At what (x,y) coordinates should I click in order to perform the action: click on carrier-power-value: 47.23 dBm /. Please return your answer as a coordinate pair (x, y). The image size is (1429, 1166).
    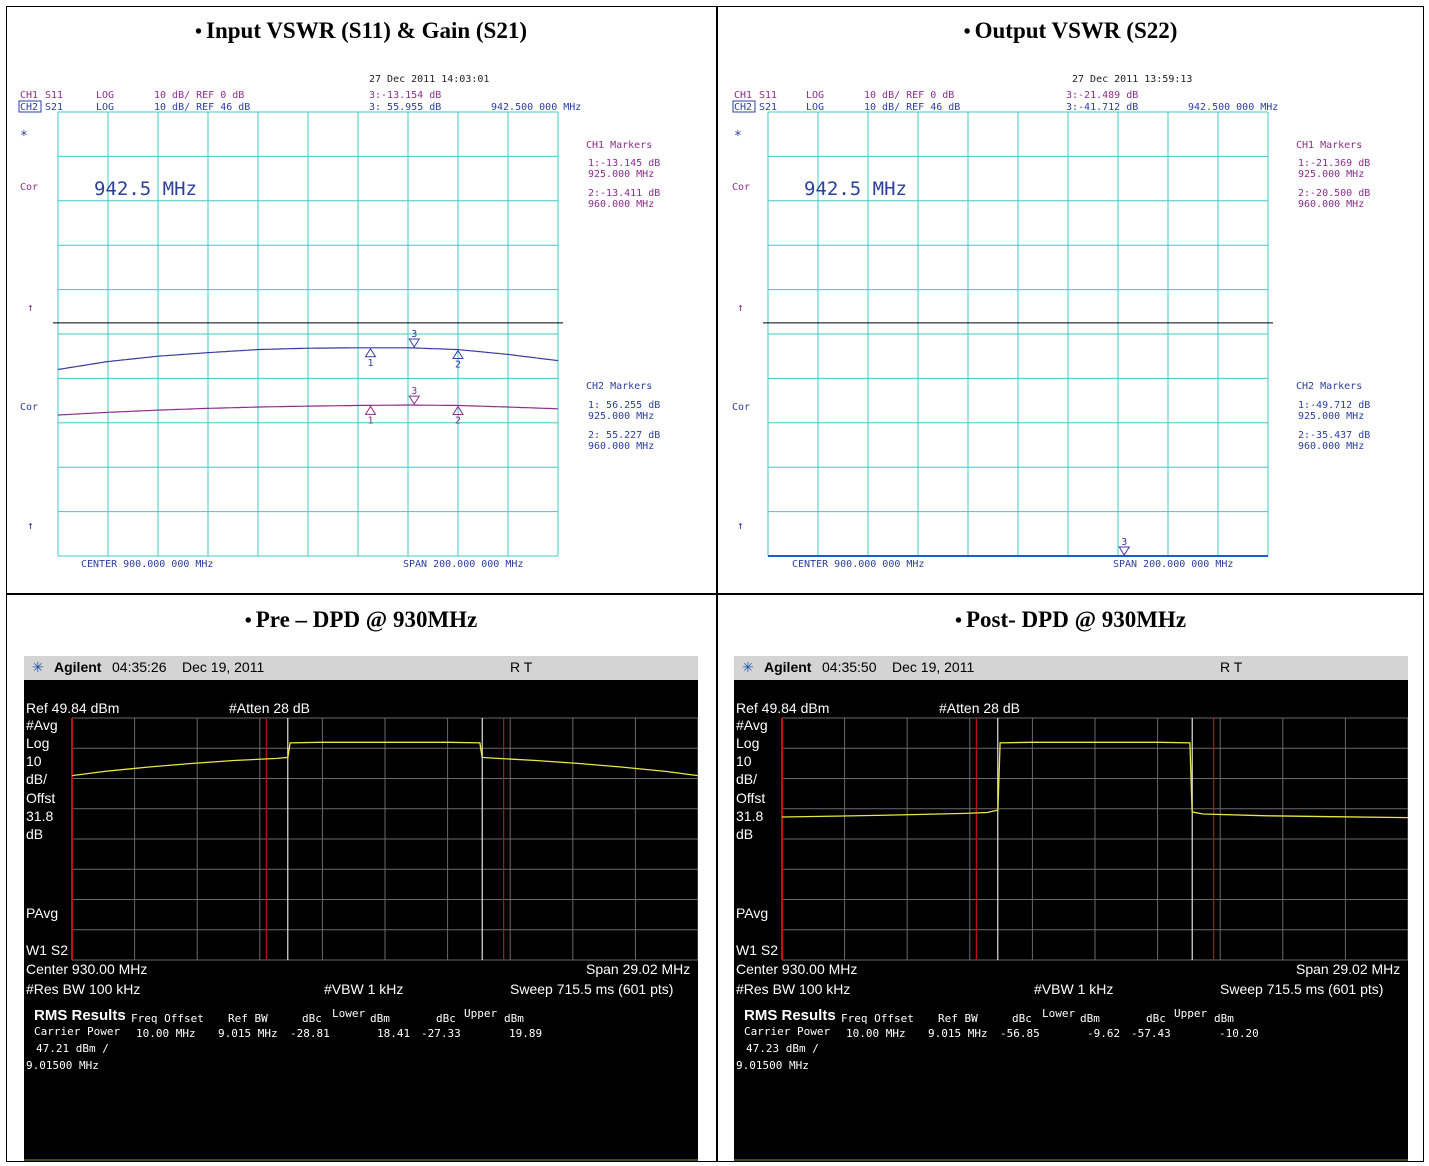
    Looking at the image, I should click on (782, 1048).